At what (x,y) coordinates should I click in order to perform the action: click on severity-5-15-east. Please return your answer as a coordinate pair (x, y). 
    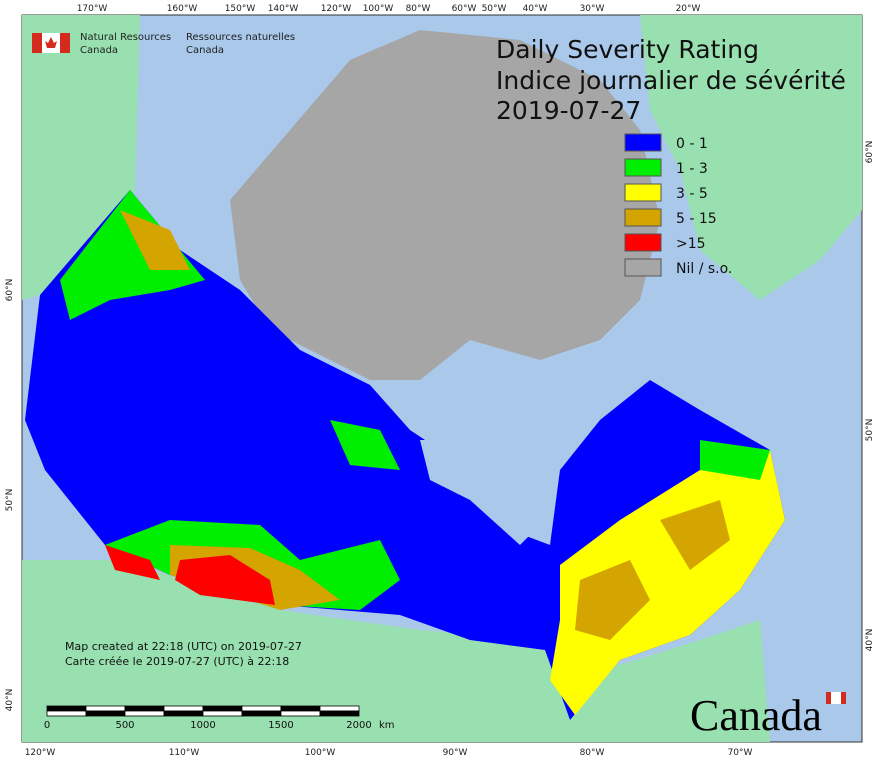
    Looking at the image, I should click on (652, 570).